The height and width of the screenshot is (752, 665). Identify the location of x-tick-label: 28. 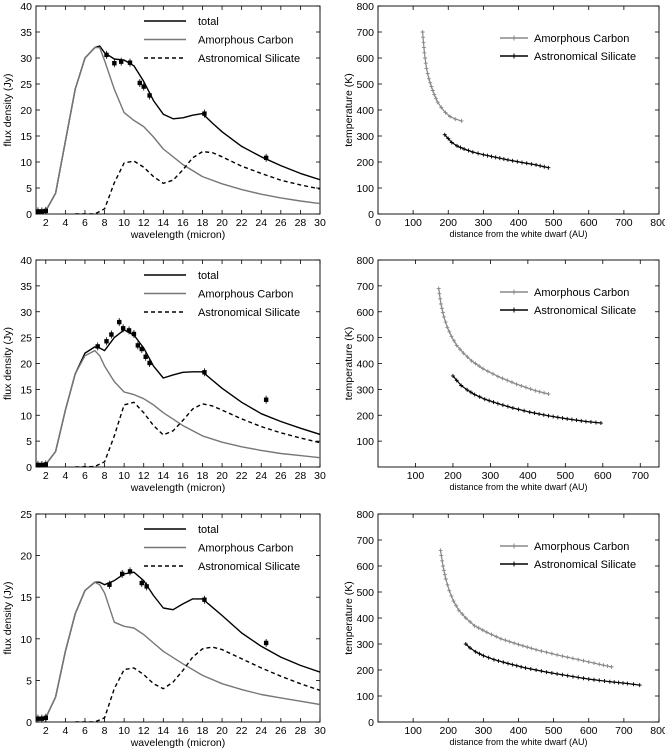
(301, 223).